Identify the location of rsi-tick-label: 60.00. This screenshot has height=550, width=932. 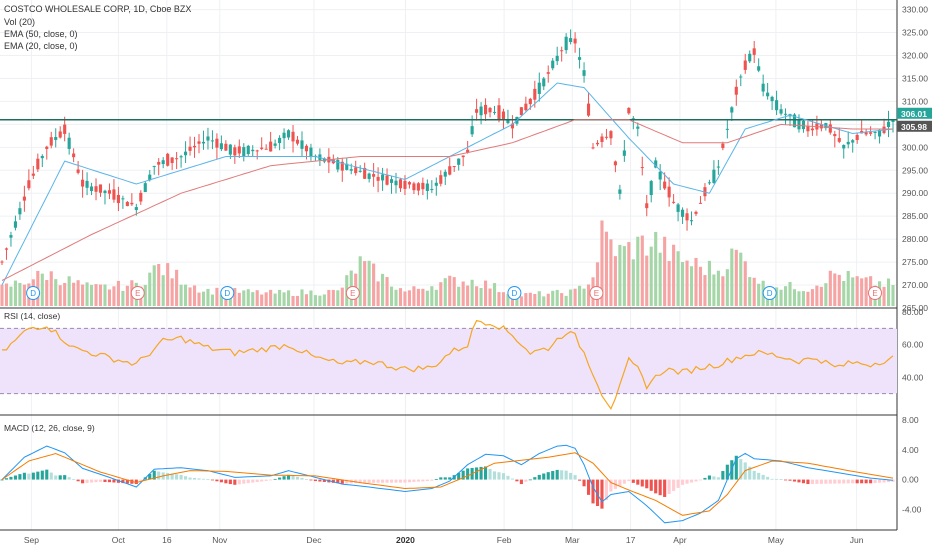
(913, 345).